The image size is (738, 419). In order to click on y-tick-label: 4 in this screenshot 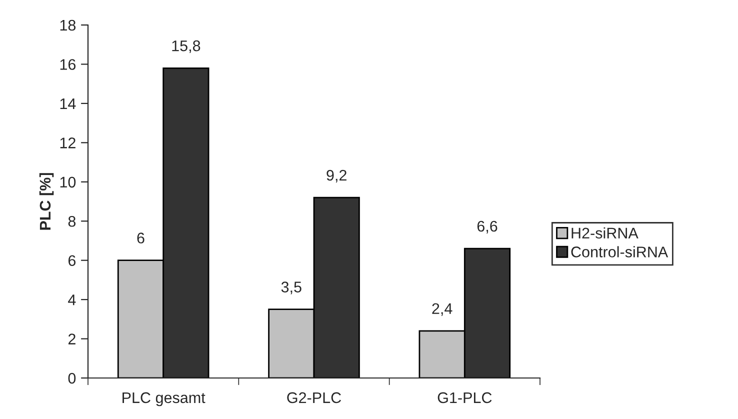, I will do `click(72, 300)`.